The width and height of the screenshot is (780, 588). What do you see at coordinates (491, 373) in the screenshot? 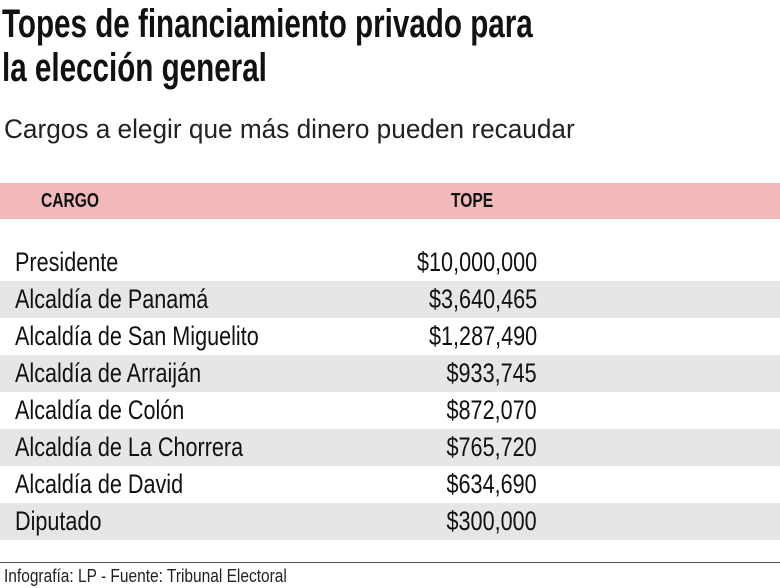
I see `tope-cell: $933,745` at bounding box center [491, 373].